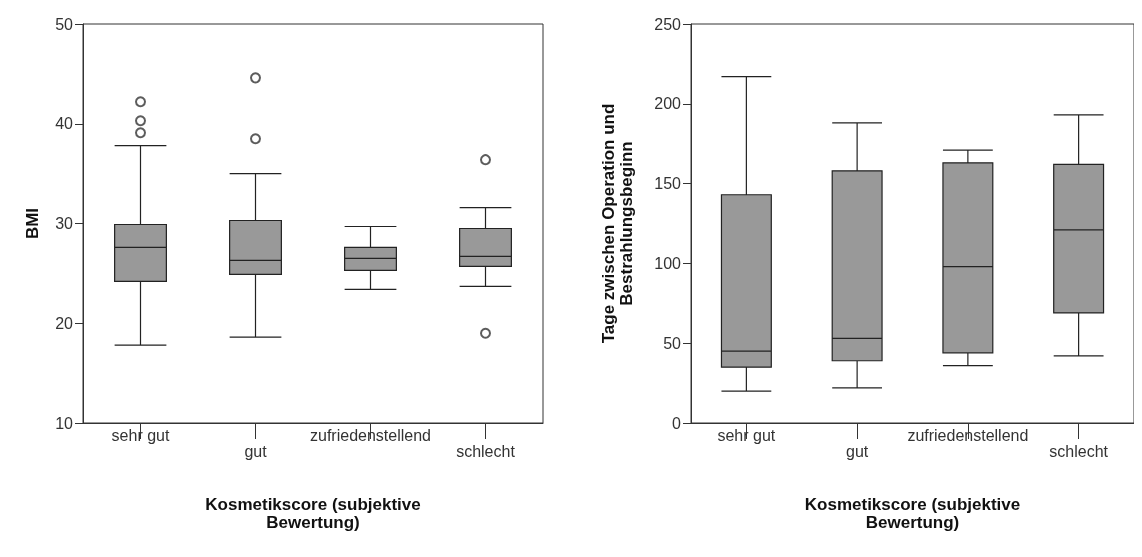  Describe the element at coordinates (617, 223) in the screenshot. I see `y-axis-title: Tage zwischen Operation und Bestrahlungsbeginn` at that location.